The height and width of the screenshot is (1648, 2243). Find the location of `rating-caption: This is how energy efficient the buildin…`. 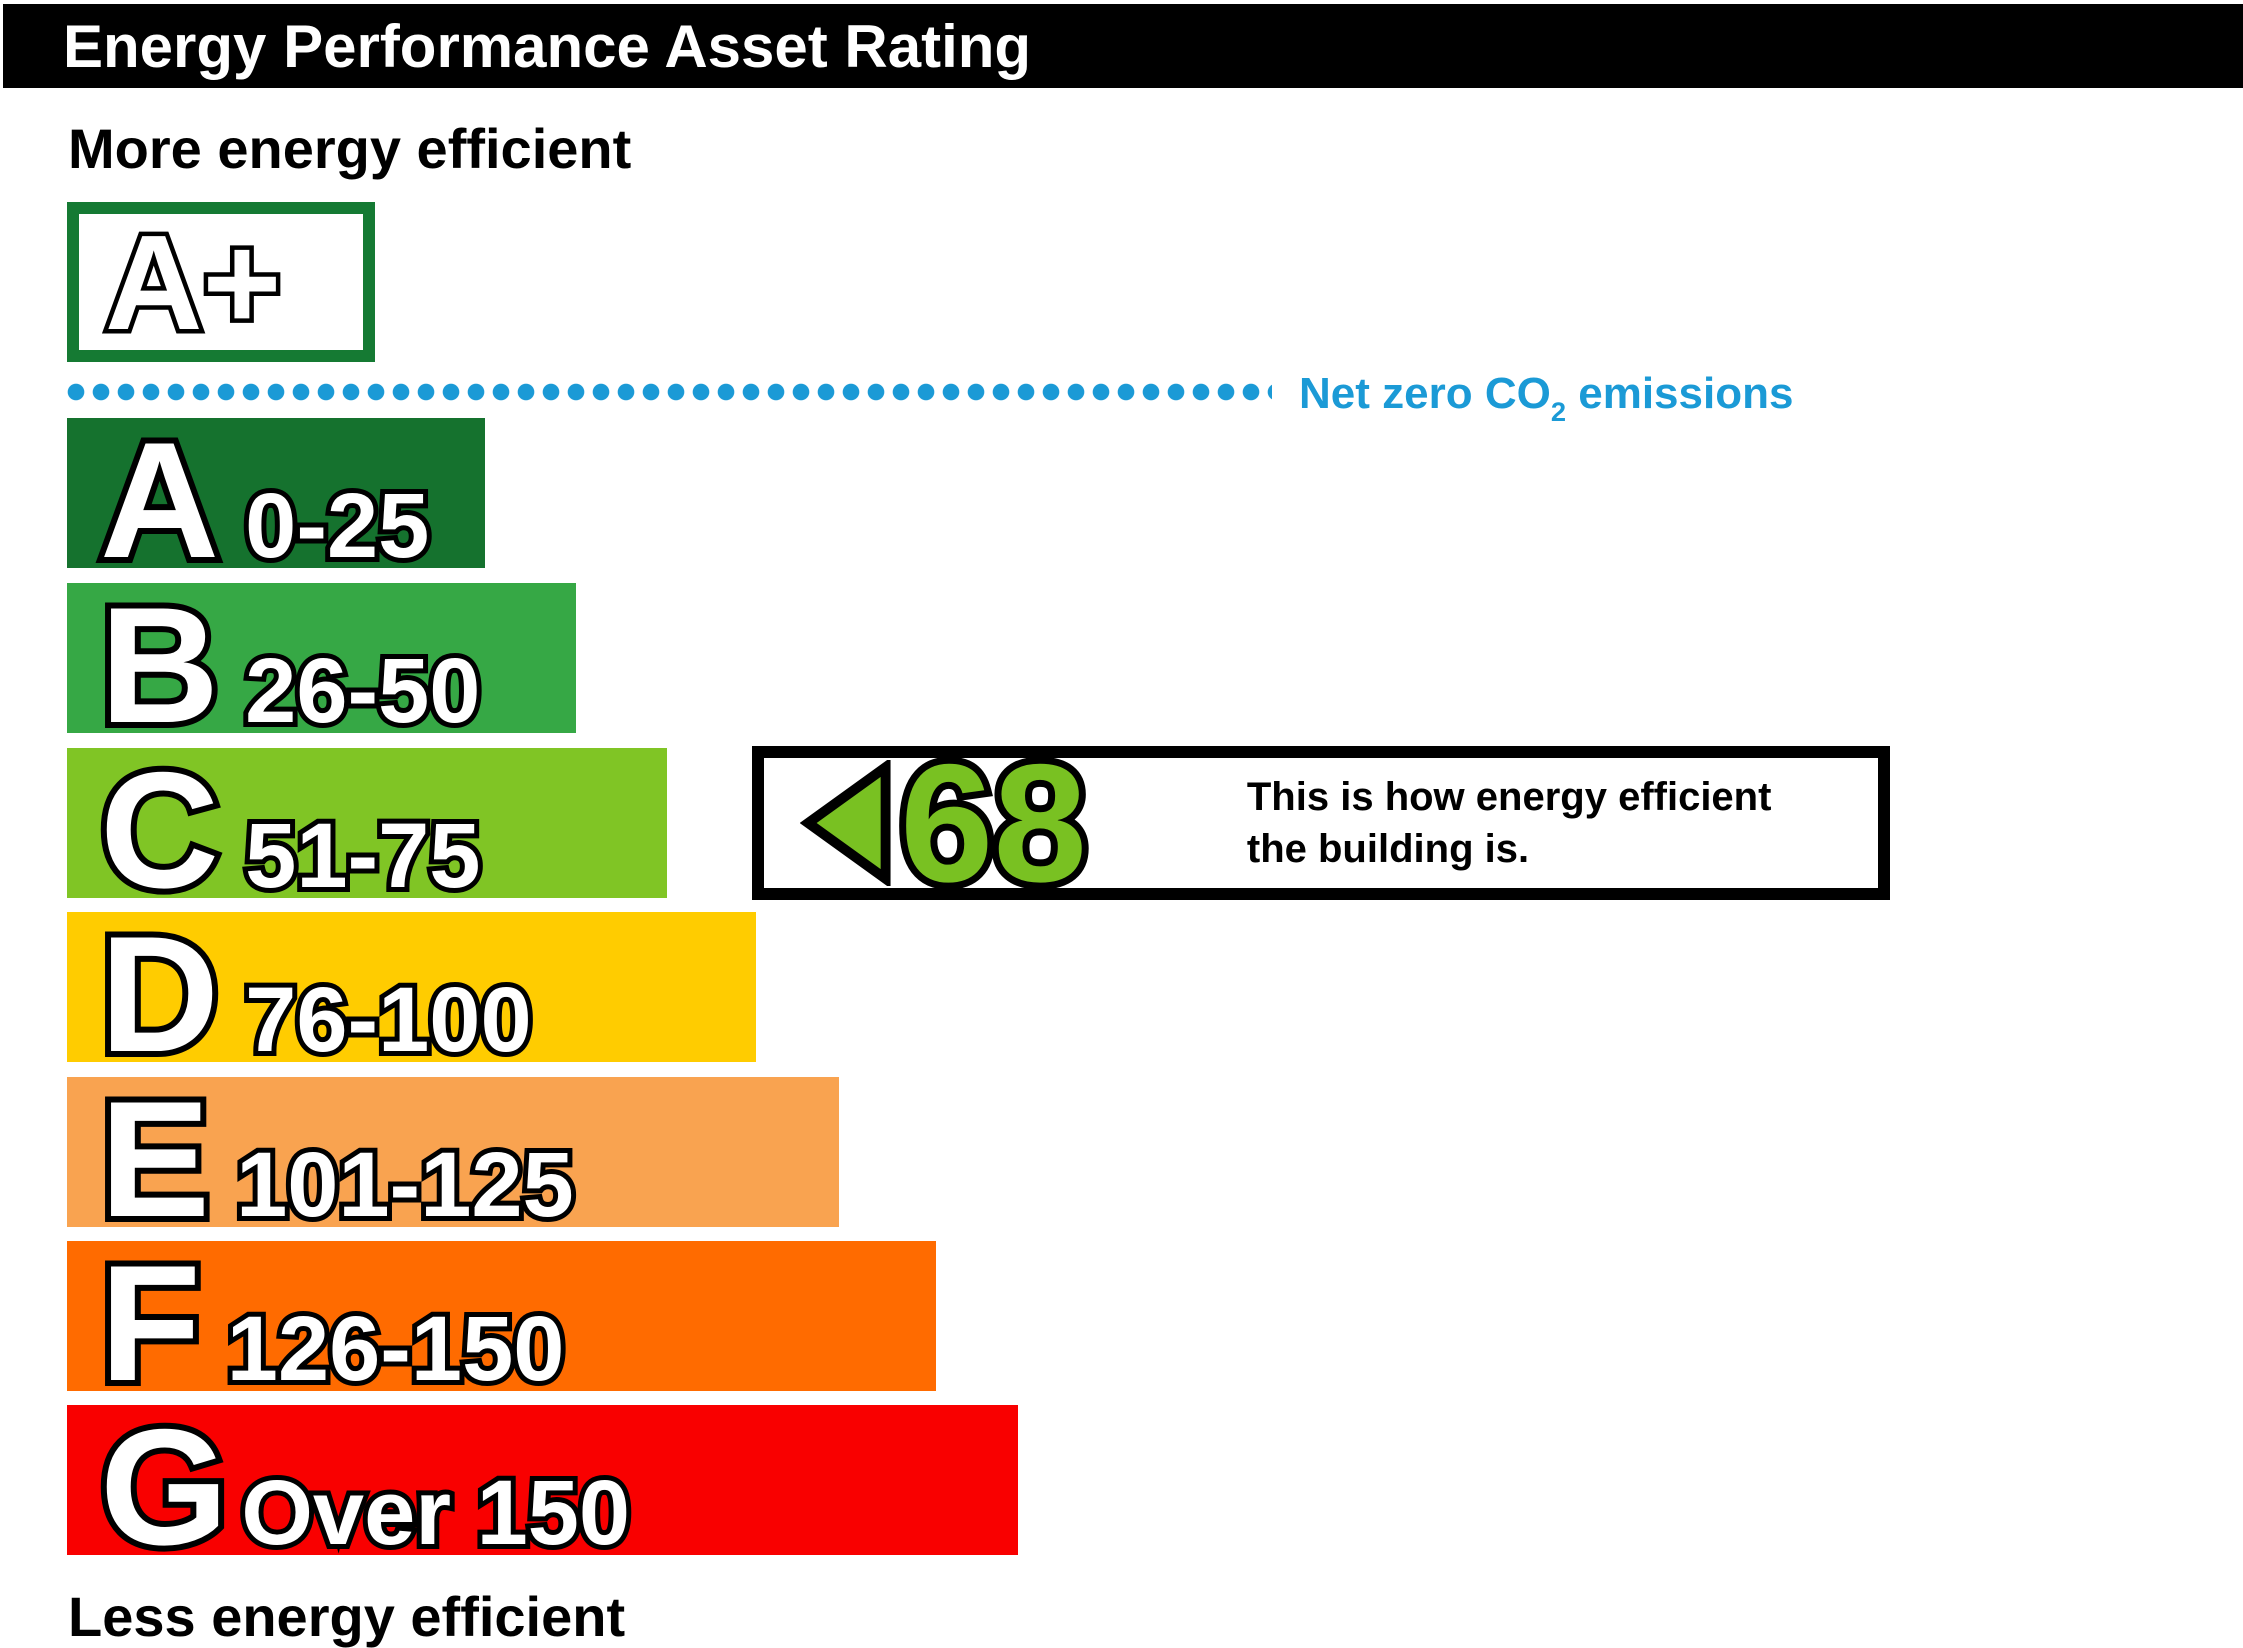

rating-caption: This is how energy efficient the buildin… is located at coordinates (1509, 823).